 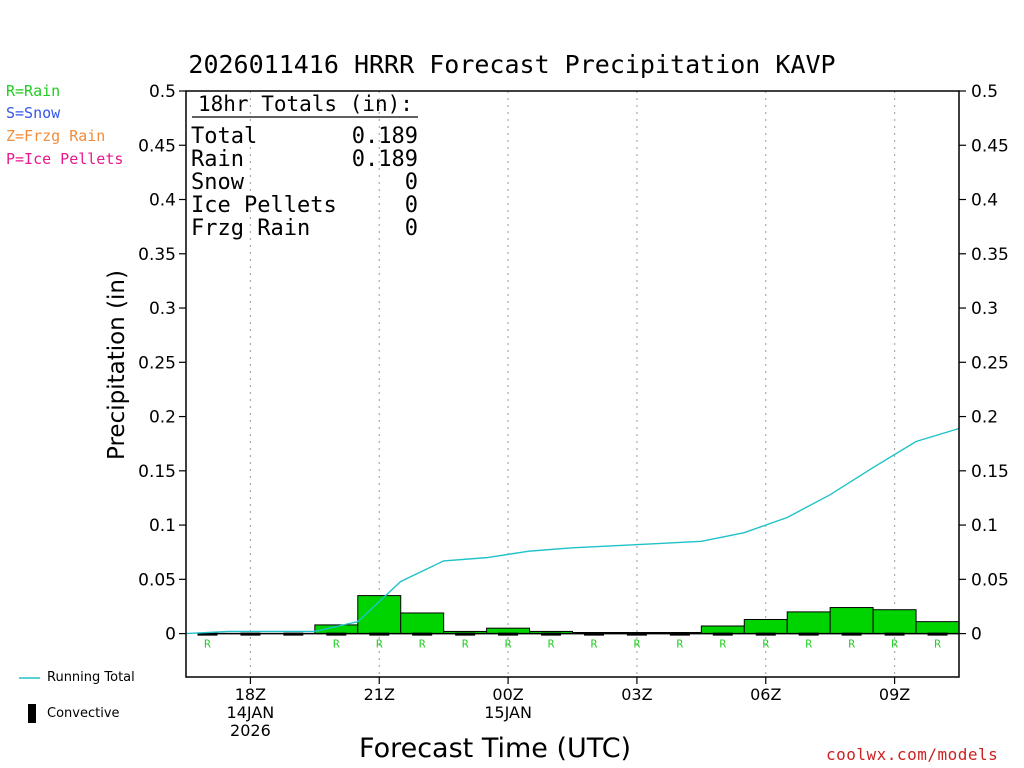 What do you see at coordinates (250, 694) in the screenshot?
I see `x-tick-label: 18Z` at bounding box center [250, 694].